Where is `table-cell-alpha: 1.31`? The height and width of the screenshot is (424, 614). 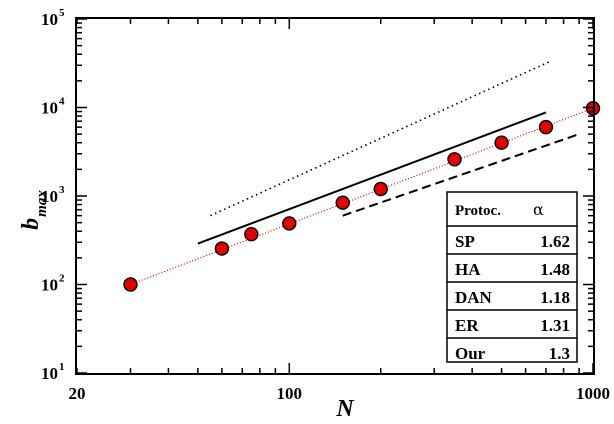
table-cell-alpha: 1.31 is located at coordinates (555, 325).